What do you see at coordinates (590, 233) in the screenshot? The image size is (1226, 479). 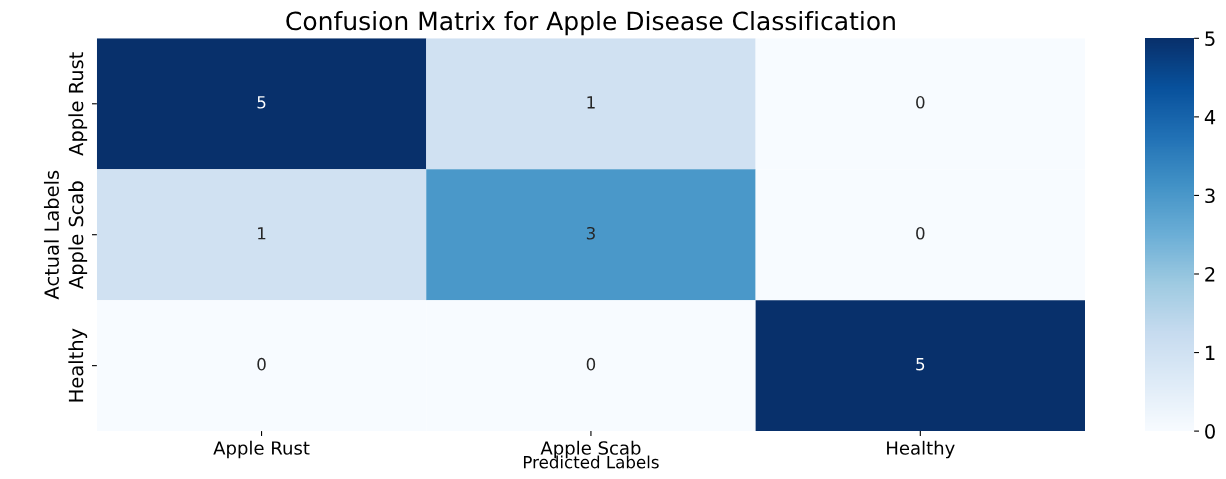 I see `data-label: 3` at bounding box center [590, 233].